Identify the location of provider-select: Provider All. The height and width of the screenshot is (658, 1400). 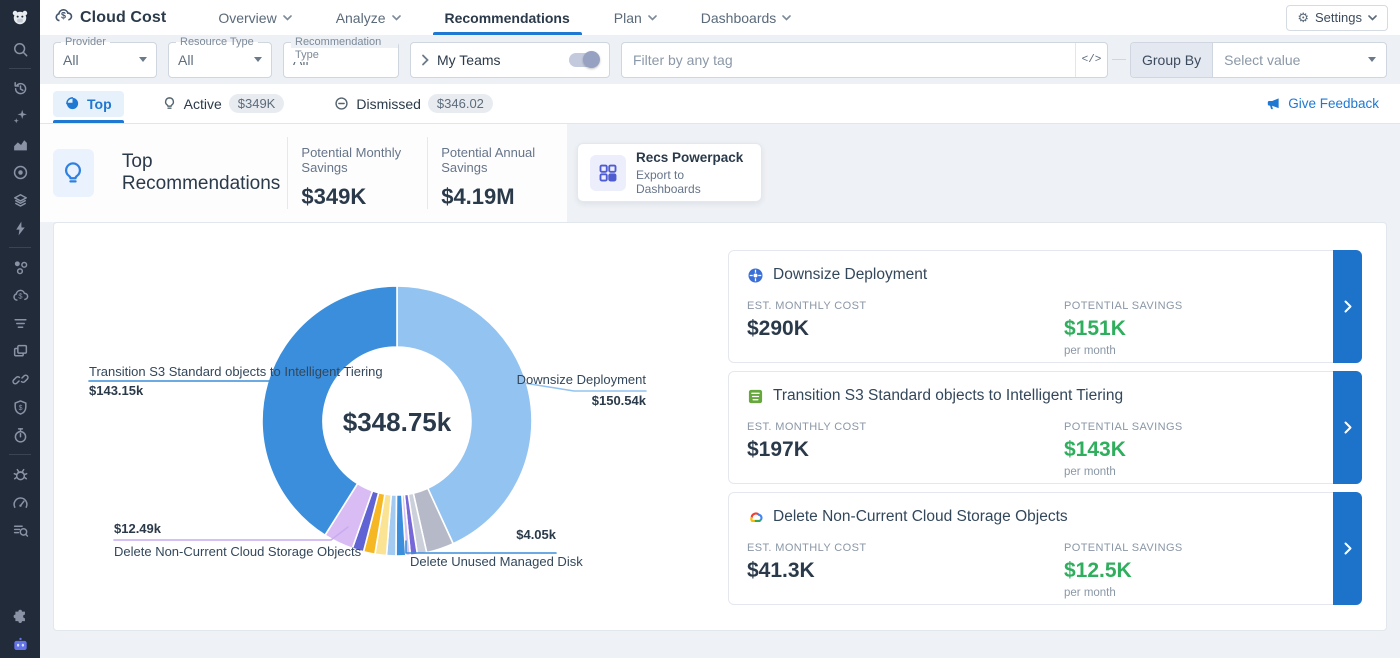
(105, 56).